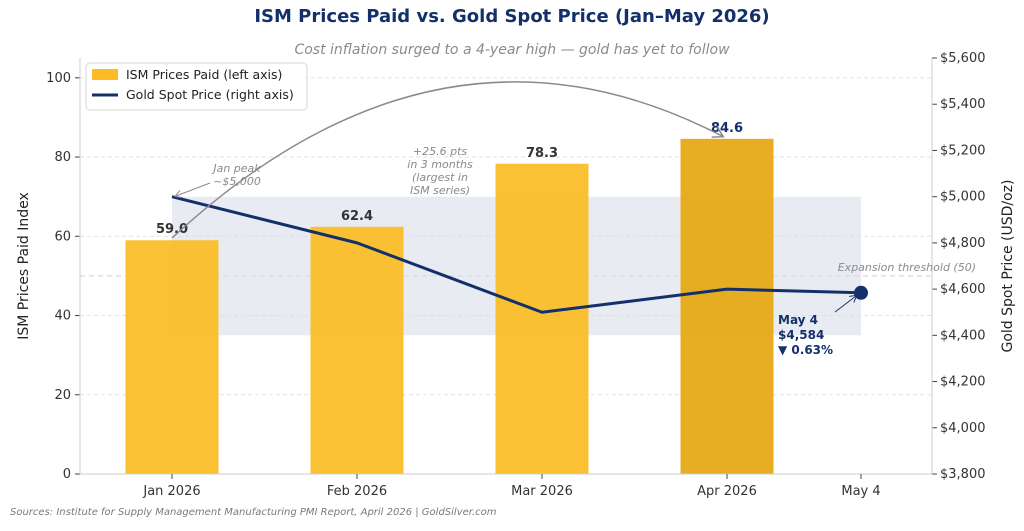 The height and width of the screenshot is (531, 1024). What do you see at coordinates (542, 153) in the screenshot?
I see `bar-value-label: 78.3` at bounding box center [542, 153].